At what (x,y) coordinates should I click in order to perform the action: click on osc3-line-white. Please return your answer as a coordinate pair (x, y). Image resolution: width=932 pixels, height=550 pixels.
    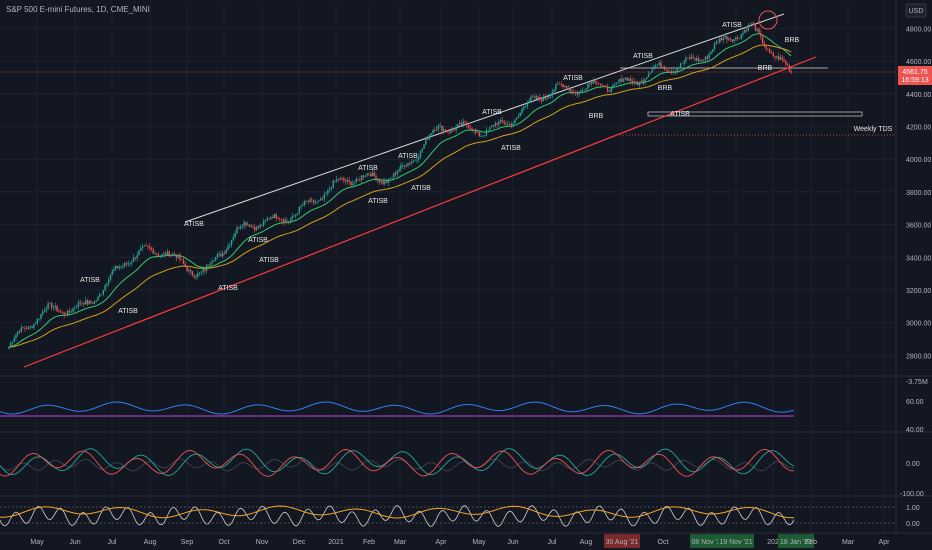
    Looking at the image, I should click on (397, 516).